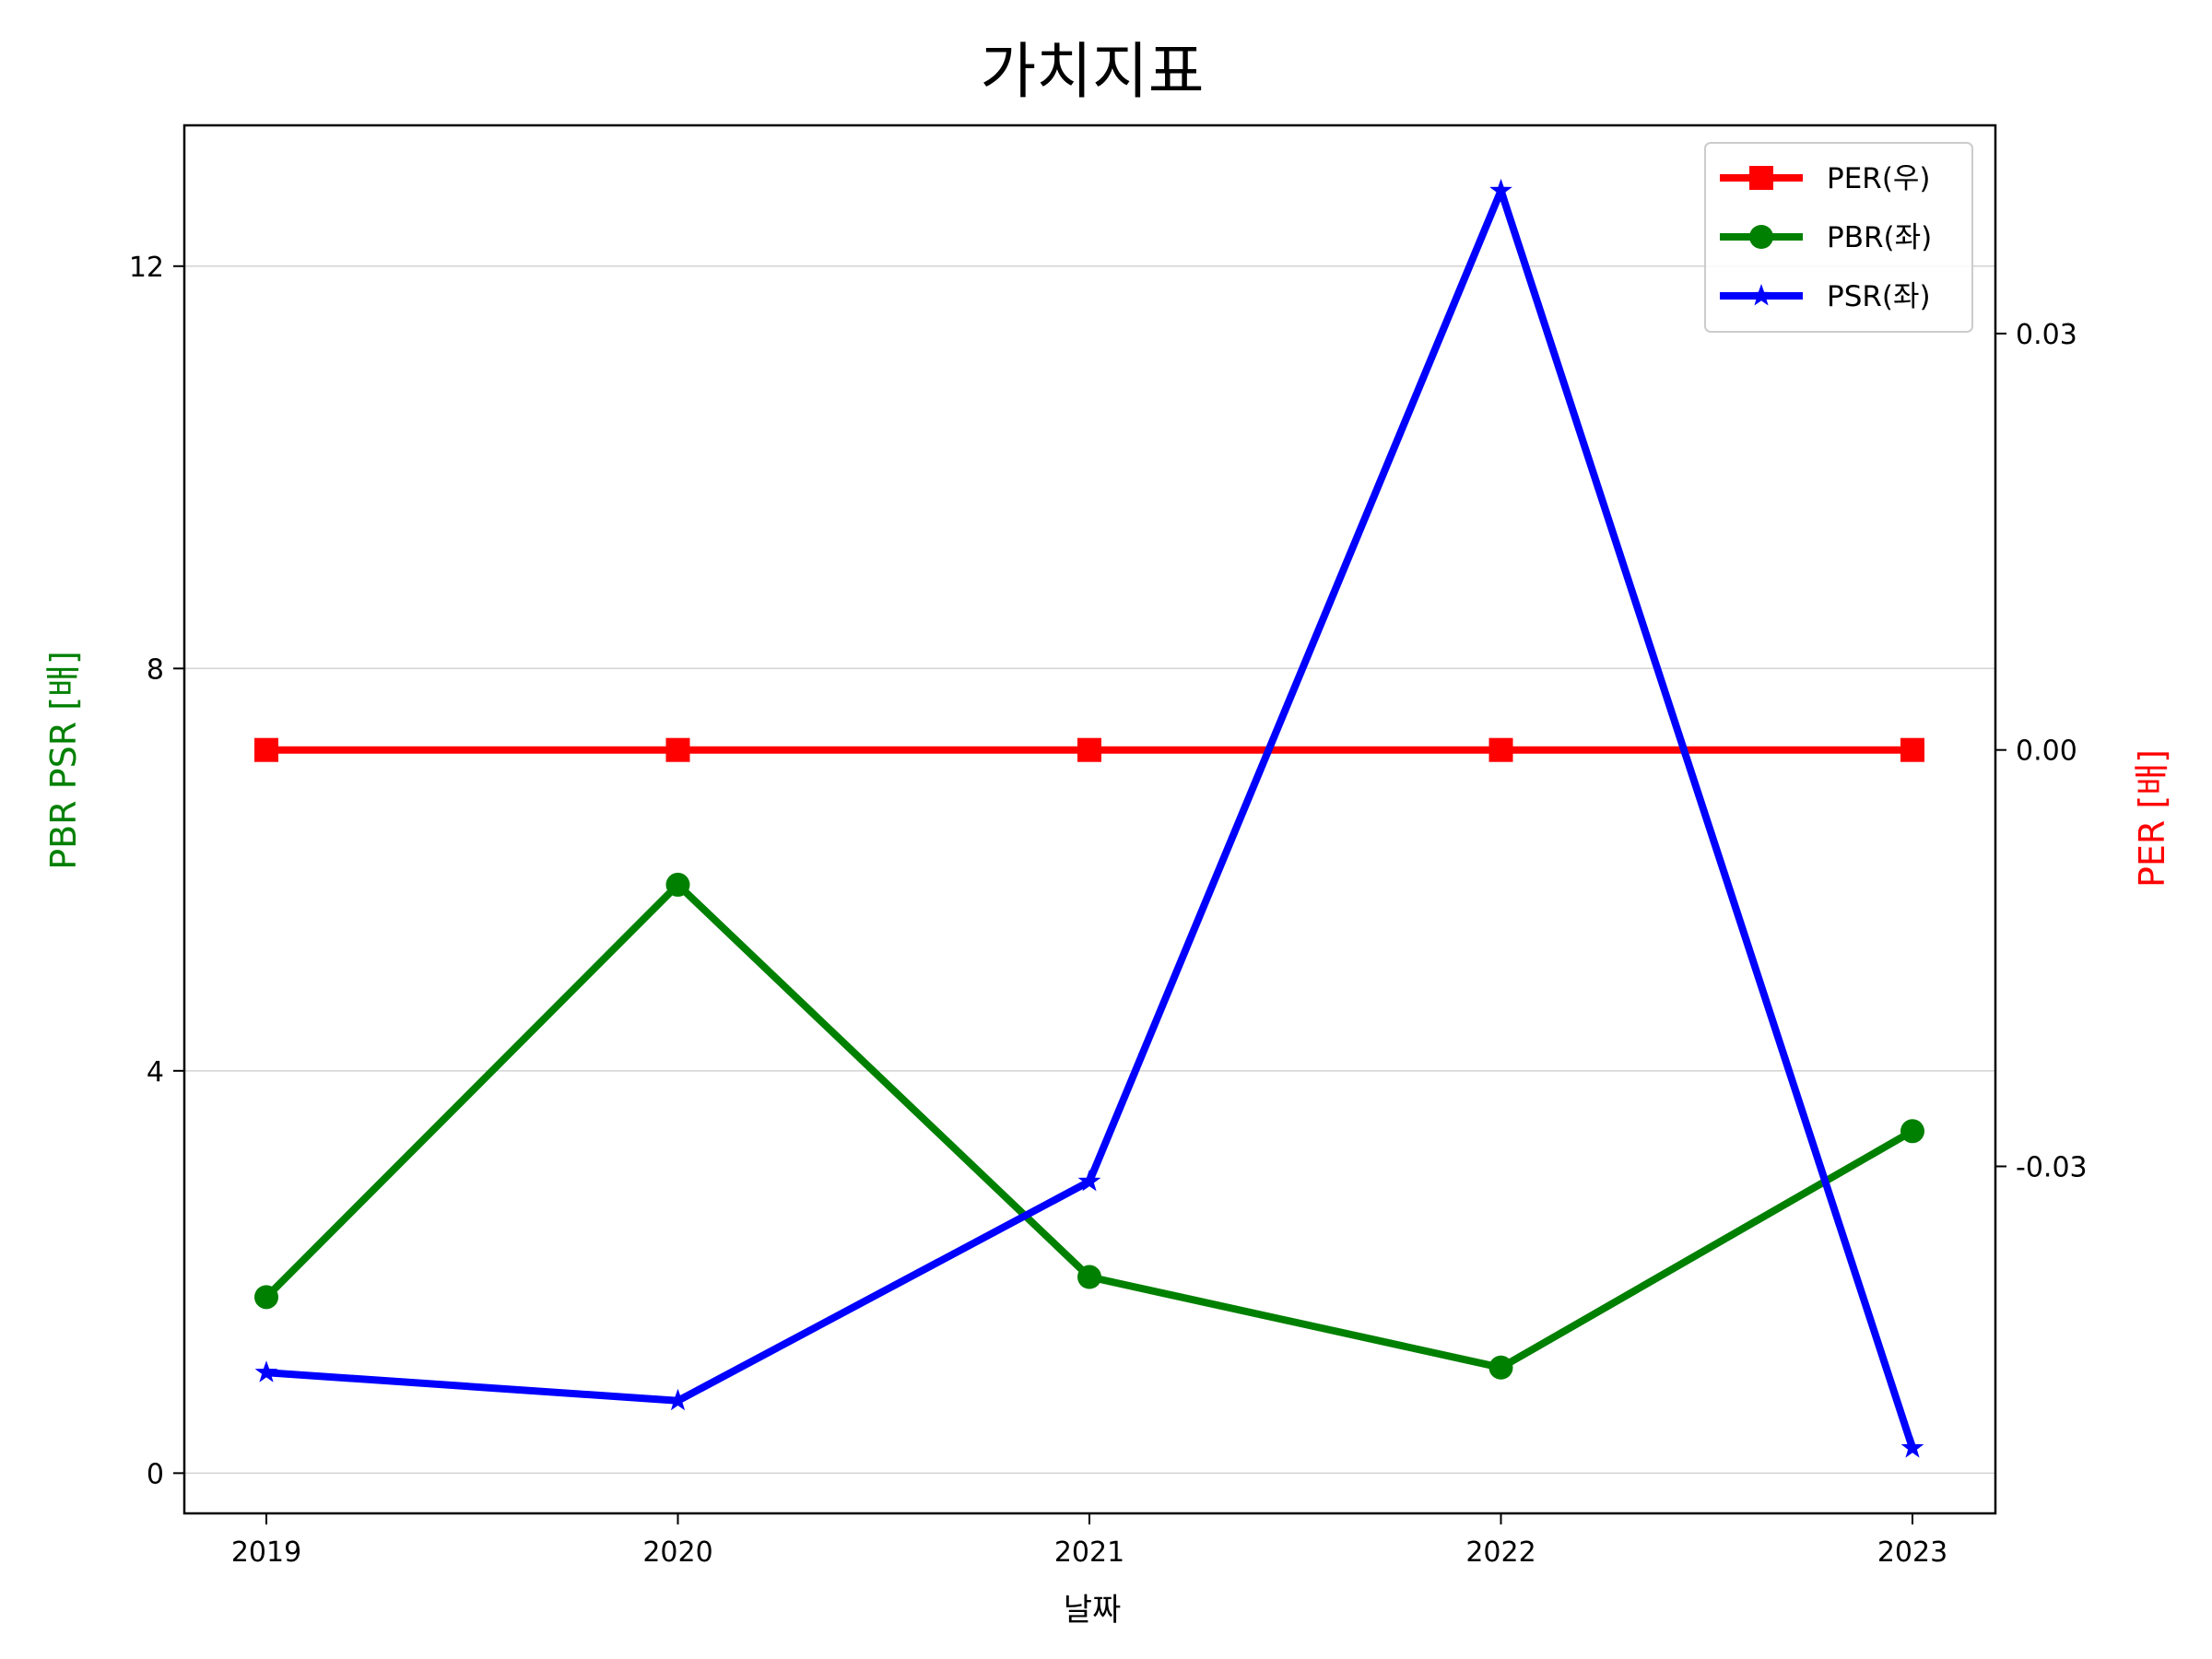 The width and height of the screenshot is (2212, 1659). What do you see at coordinates (2046, 335) in the screenshot?
I see `y-right-tick-label: 0.03` at bounding box center [2046, 335].